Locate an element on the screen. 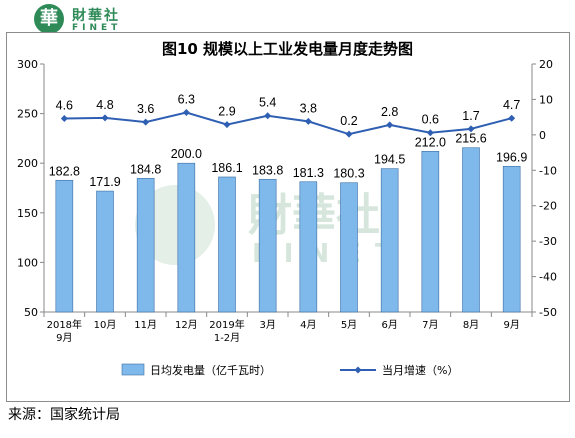 The height and width of the screenshot is (438, 575). right-tick-label: 10 is located at coordinates (546, 99).